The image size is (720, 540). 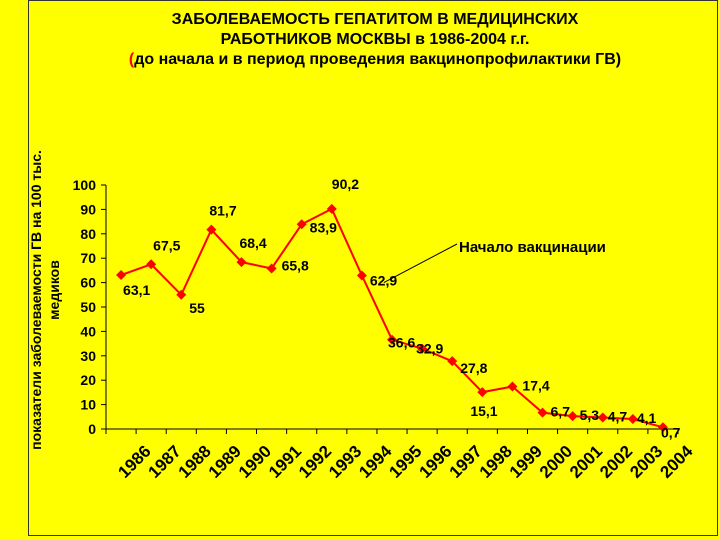 I want to click on title-line-2: РАБОТНИКОВ МОСКВЫ в 1986-2004 г.г., so click(x=375, y=39).